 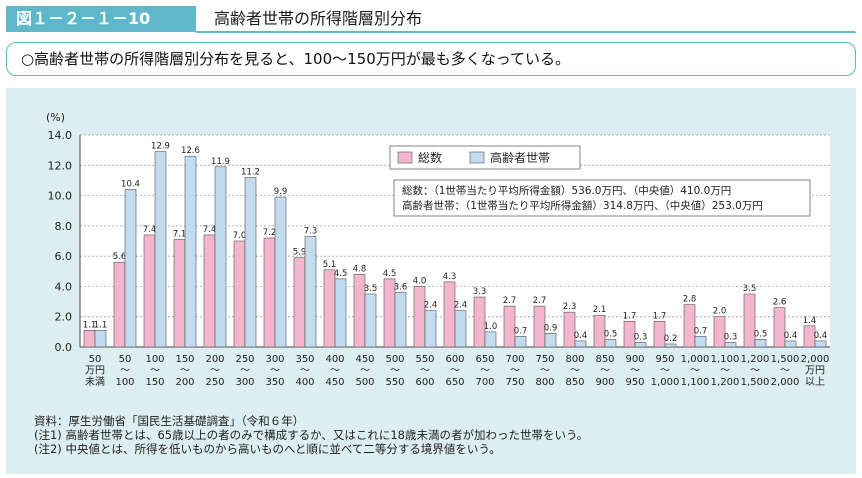 I want to click on x-tick-label: 2,000, so click(x=785, y=382).